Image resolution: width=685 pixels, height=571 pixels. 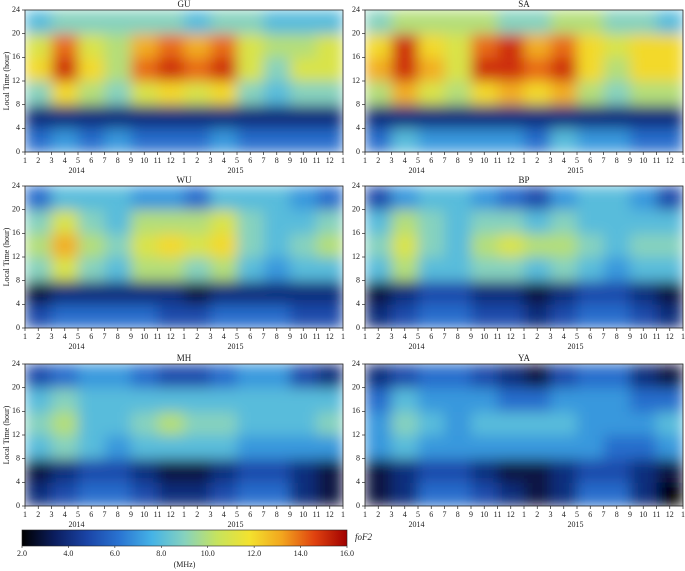 What do you see at coordinates (347, 553) in the screenshot?
I see `colorbar-tick-label: 16.0` at bounding box center [347, 553].